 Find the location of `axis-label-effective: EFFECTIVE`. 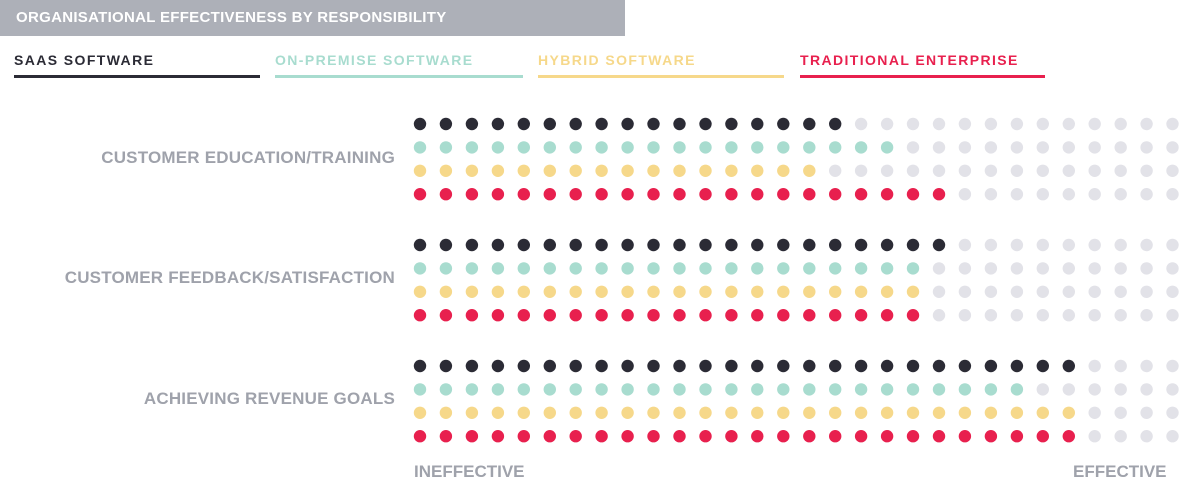

axis-label-effective: EFFECTIVE is located at coordinates (1120, 471).